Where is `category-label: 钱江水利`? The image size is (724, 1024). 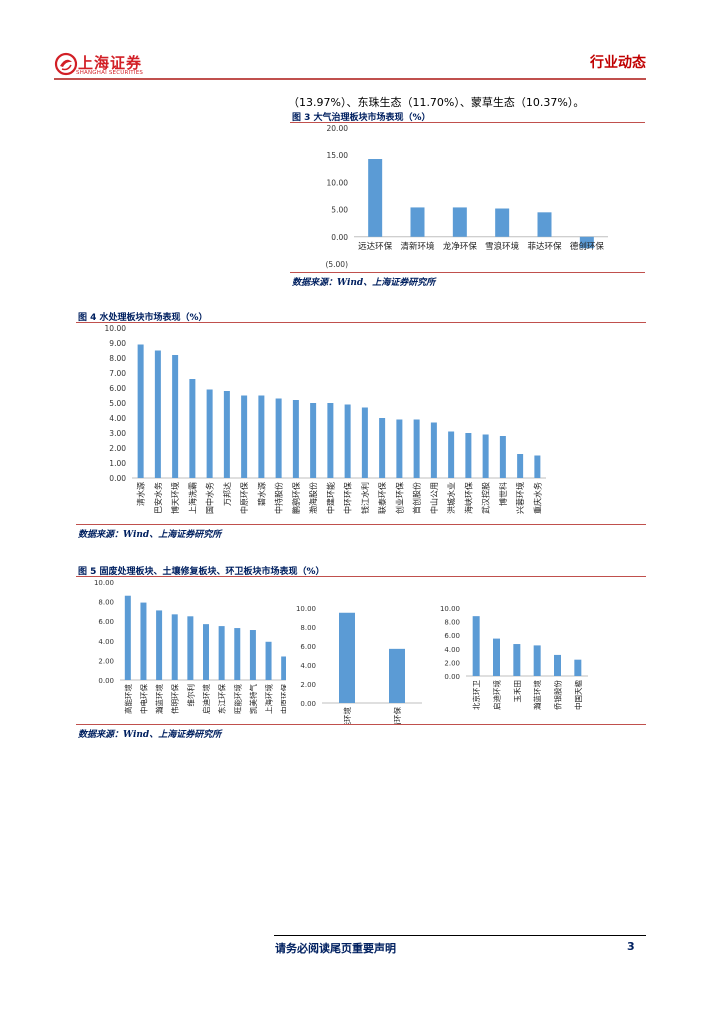 category-label: 钱江水利 is located at coordinates (365, 498).